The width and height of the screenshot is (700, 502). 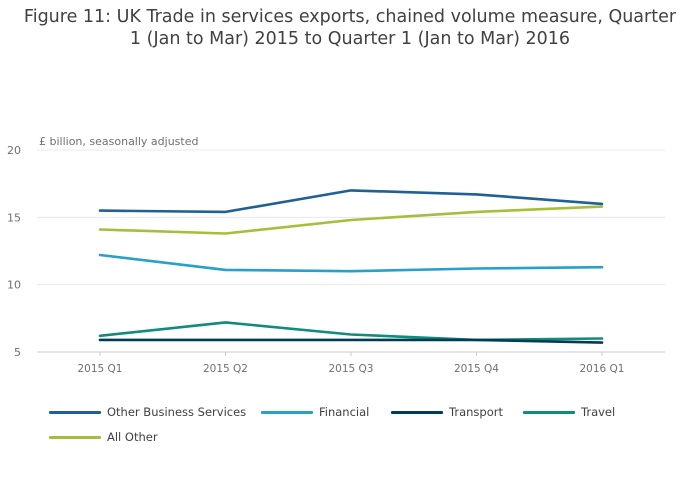 What do you see at coordinates (351, 201) in the screenshot?
I see `series-line-other-business-services` at bounding box center [351, 201].